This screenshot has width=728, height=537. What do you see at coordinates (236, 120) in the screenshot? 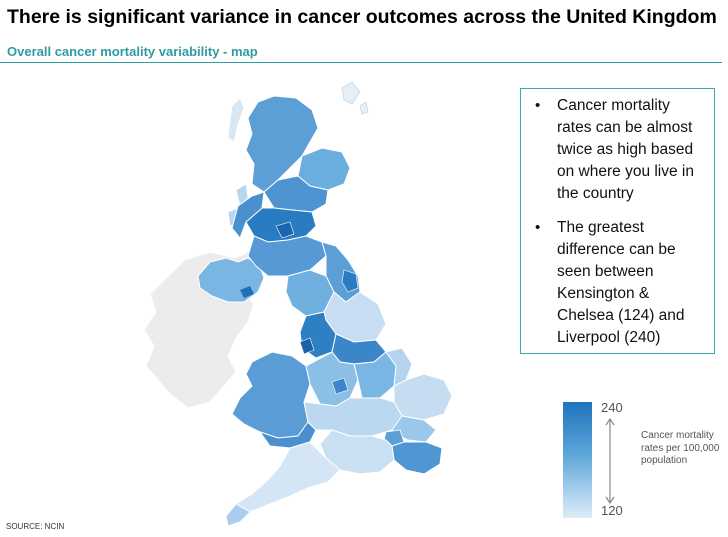
I see `western-isles` at bounding box center [236, 120].